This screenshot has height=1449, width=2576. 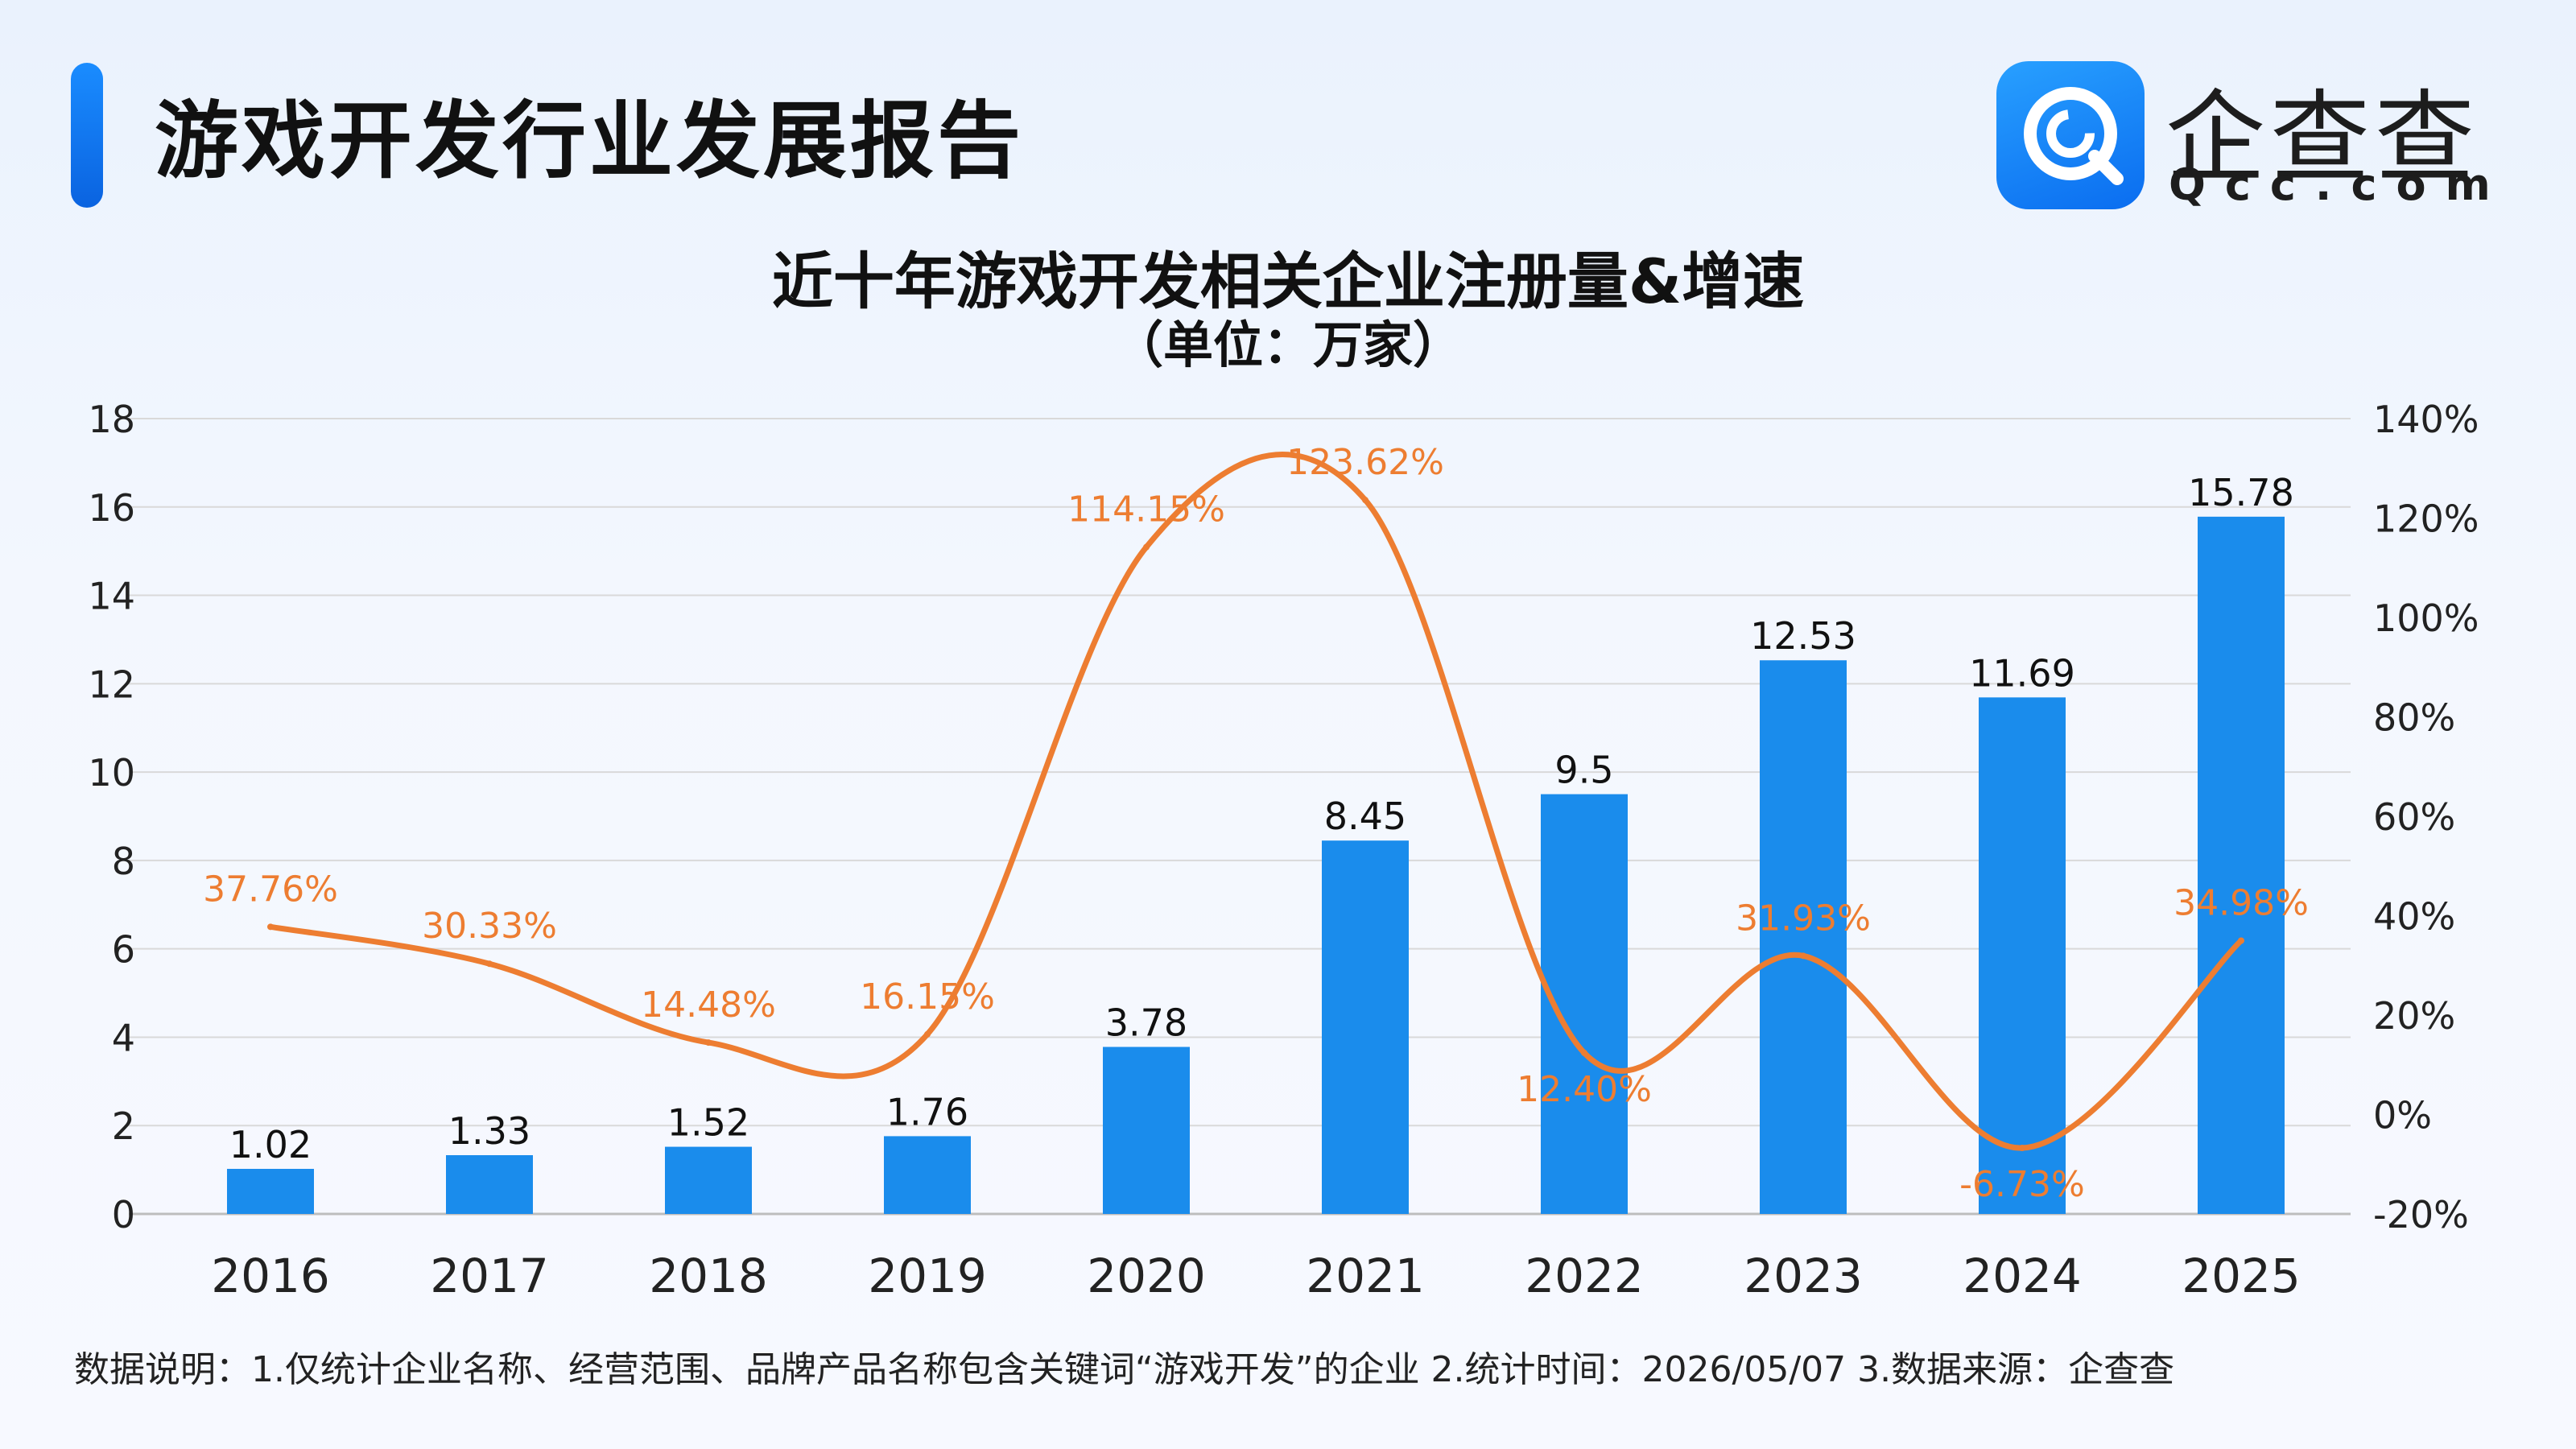 I want to click on x-tick-label: 2025, so click(x=2241, y=1276).